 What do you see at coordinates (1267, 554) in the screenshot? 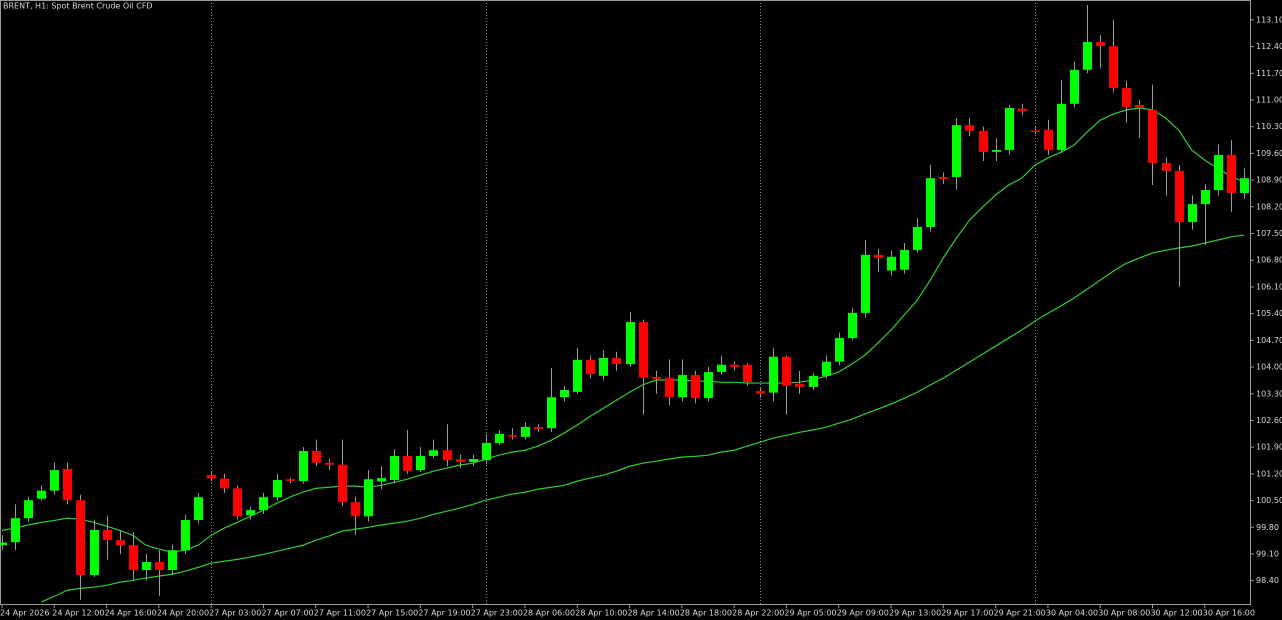
I see `y-tick-label: 99.10` at bounding box center [1267, 554].